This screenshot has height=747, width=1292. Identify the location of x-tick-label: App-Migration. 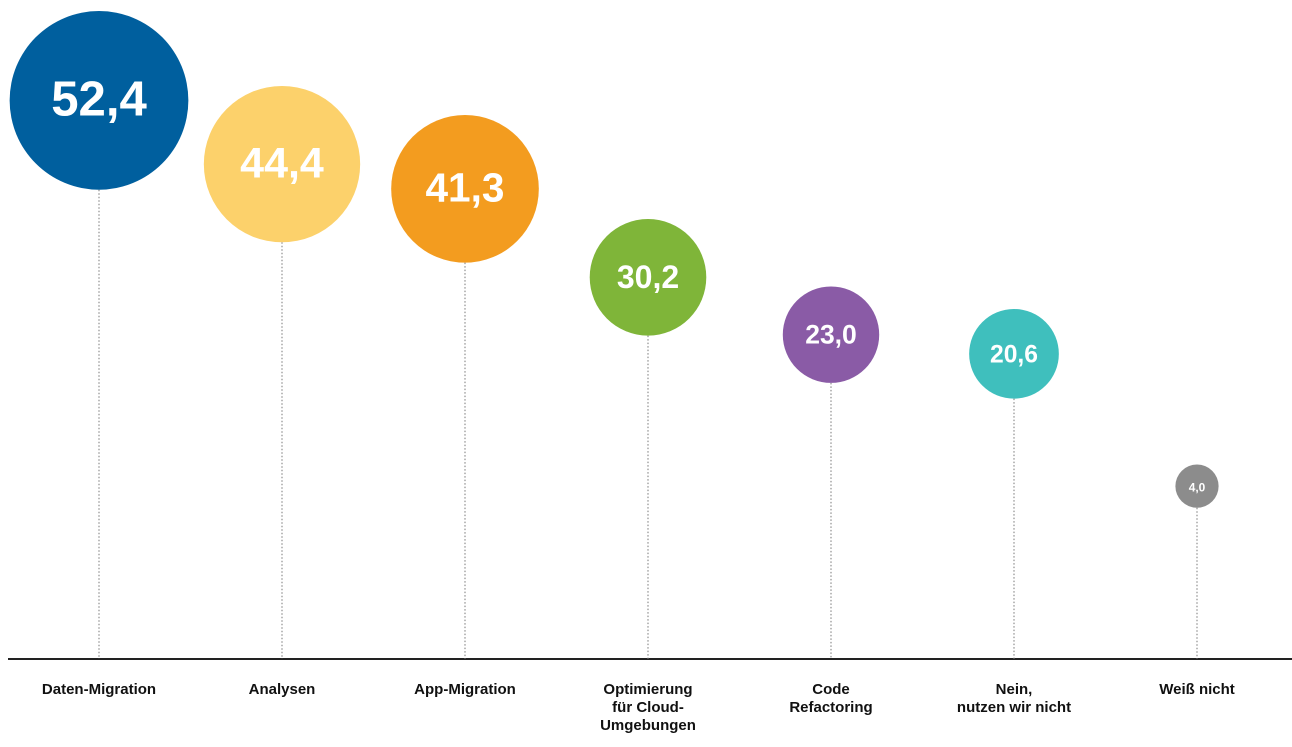
(465, 689).